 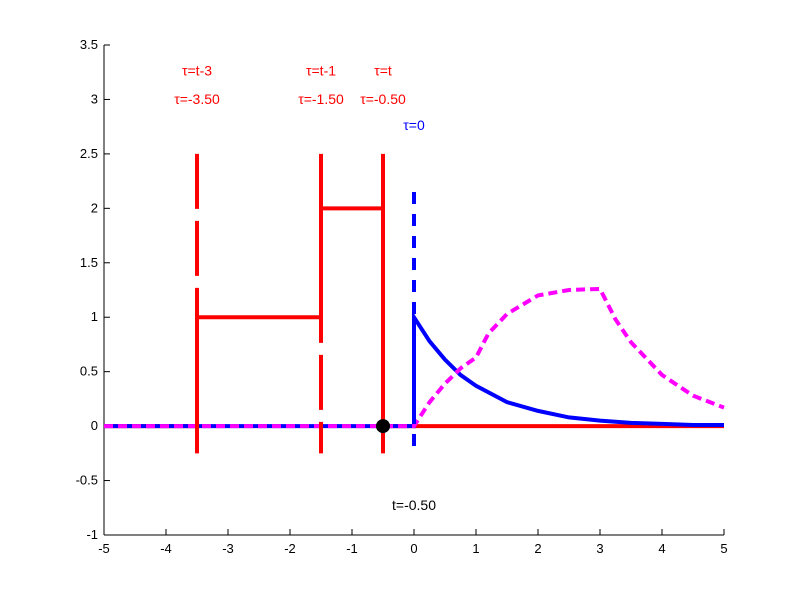 I want to click on marker-label-tau-zero: τ=0, so click(x=414, y=125).